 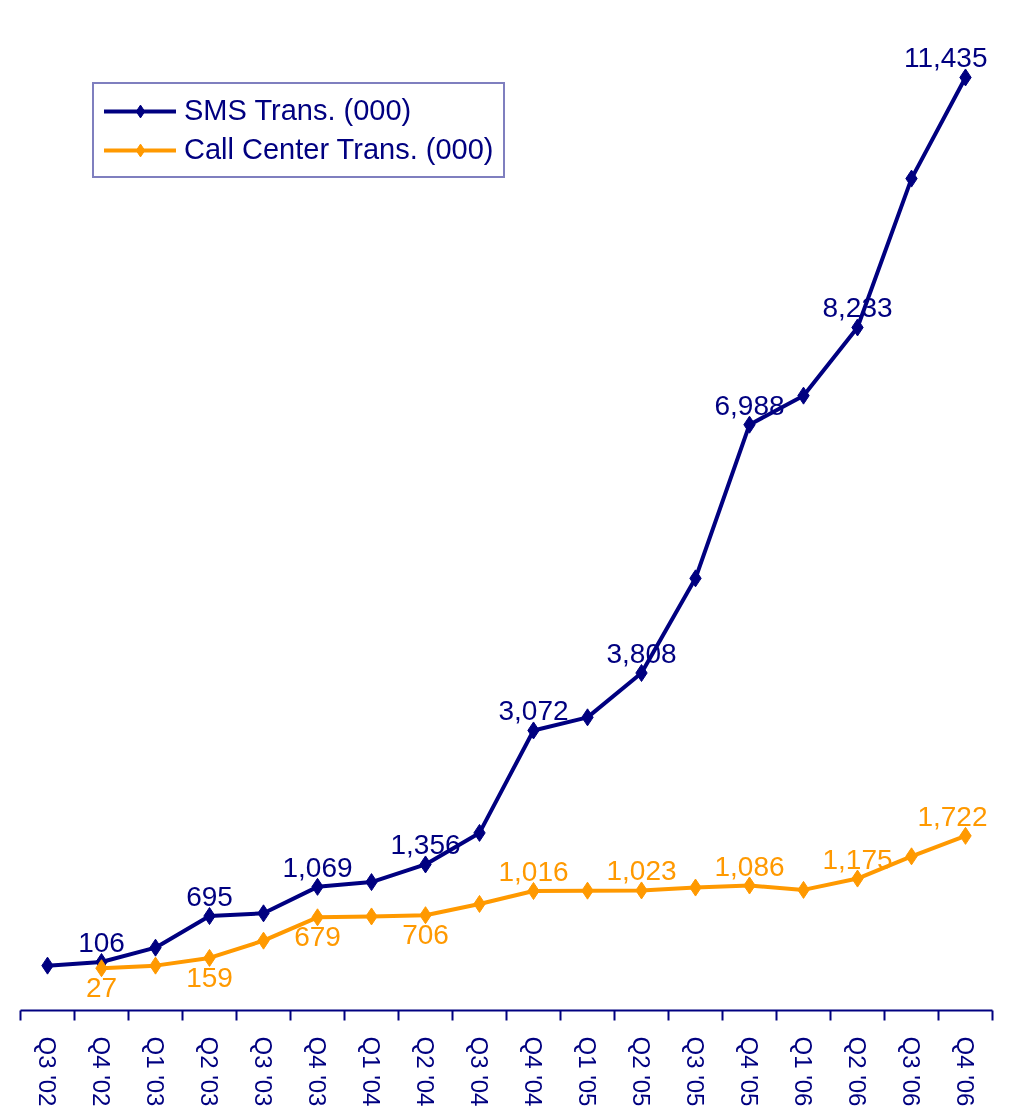 What do you see at coordinates (803, 1071) in the screenshot?
I see `x-tick-label: Q1 '06` at bounding box center [803, 1071].